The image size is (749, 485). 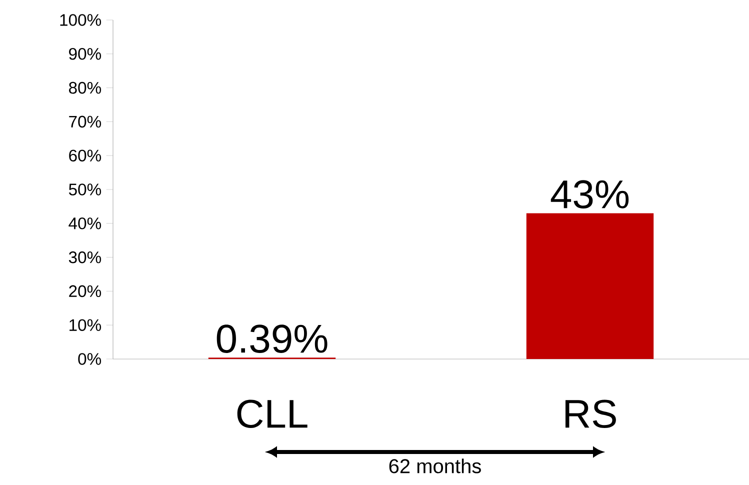 What do you see at coordinates (272, 338) in the screenshot?
I see `data-label: 0.39%` at bounding box center [272, 338].